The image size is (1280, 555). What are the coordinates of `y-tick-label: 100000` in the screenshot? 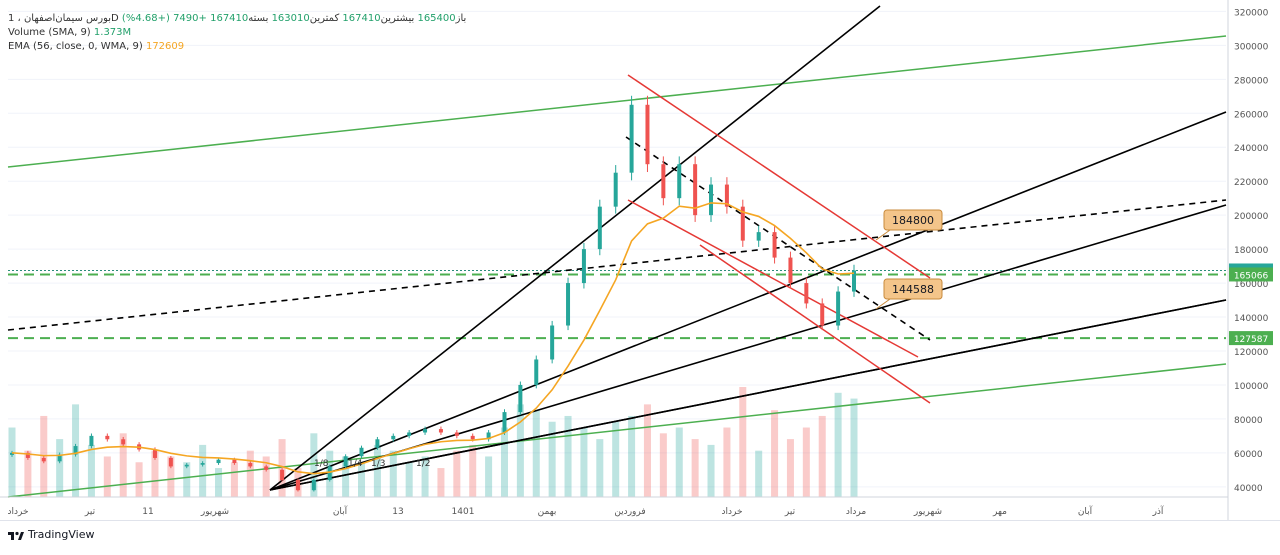 It's located at (1251, 387).